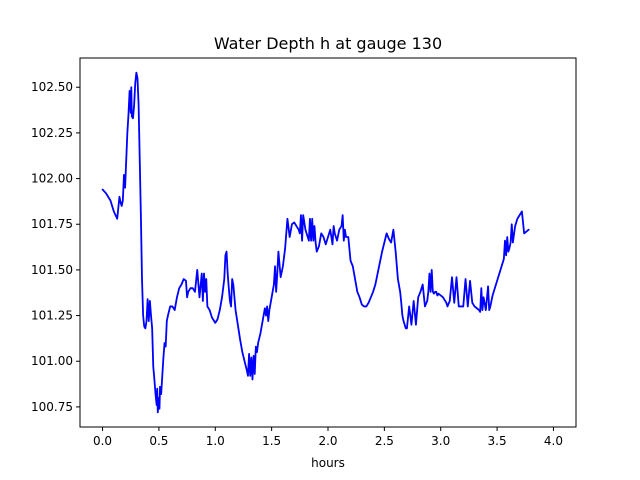  What do you see at coordinates (328, 463) in the screenshot?
I see `x-axis-label: hours` at bounding box center [328, 463].